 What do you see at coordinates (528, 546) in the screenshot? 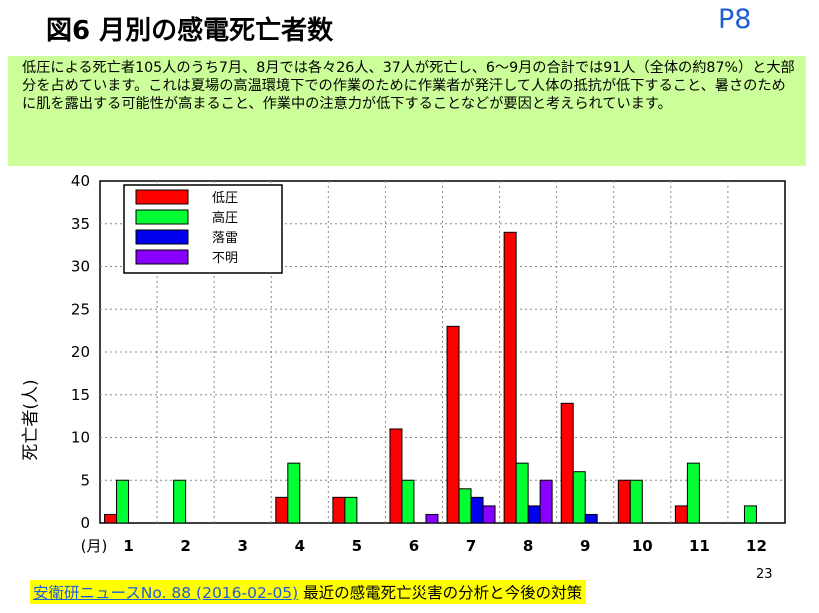
I see `x-tick-label: 8` at bounding box center [528, 546].